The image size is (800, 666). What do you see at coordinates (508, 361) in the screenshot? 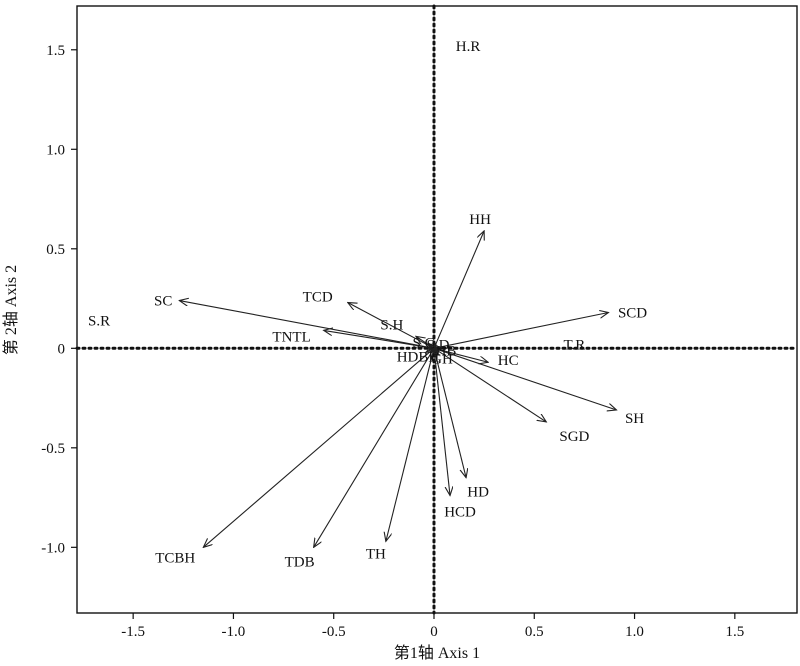
I see `vector-label-hc: HC` at bounding box center [508, 361].